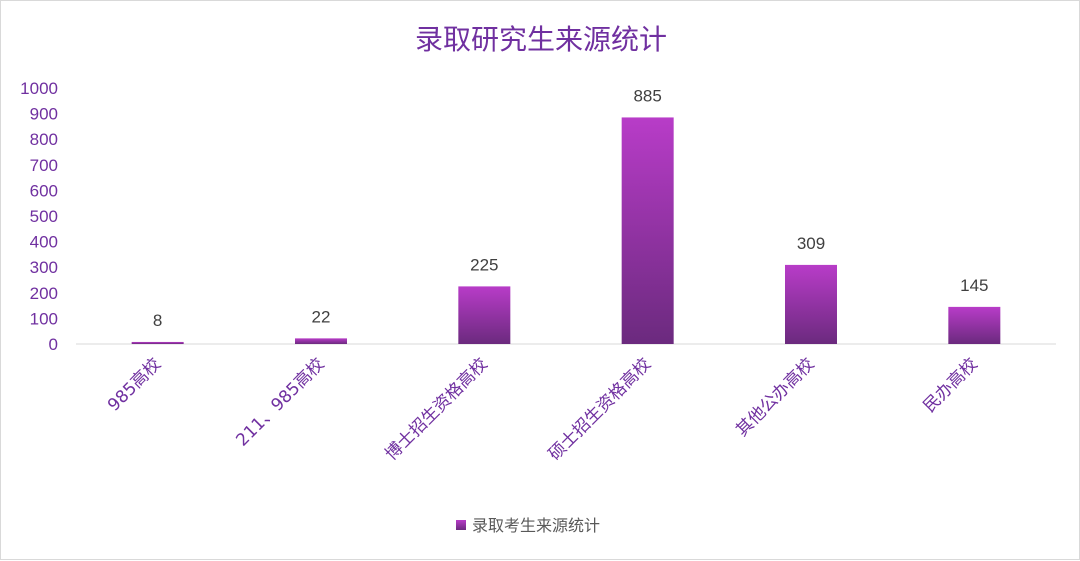 This screenshot has height=561, width=1080. Describe the element at coordinates (44, 165) in the screenshot. I see `y-tick-label: 700` at that location.